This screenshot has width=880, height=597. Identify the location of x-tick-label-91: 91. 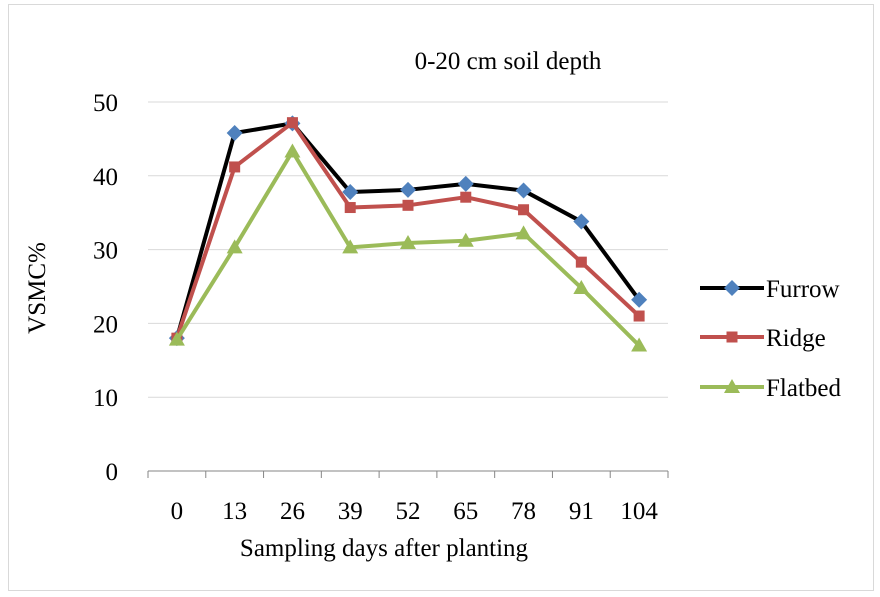
(581, 511).